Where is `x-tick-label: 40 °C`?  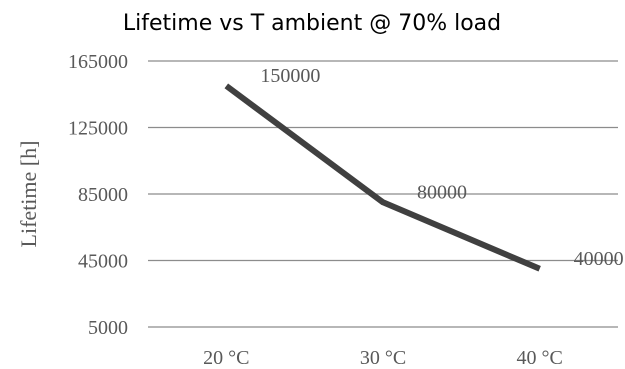 x-tick-label: 40 °C is located at coordinates (539, 358).